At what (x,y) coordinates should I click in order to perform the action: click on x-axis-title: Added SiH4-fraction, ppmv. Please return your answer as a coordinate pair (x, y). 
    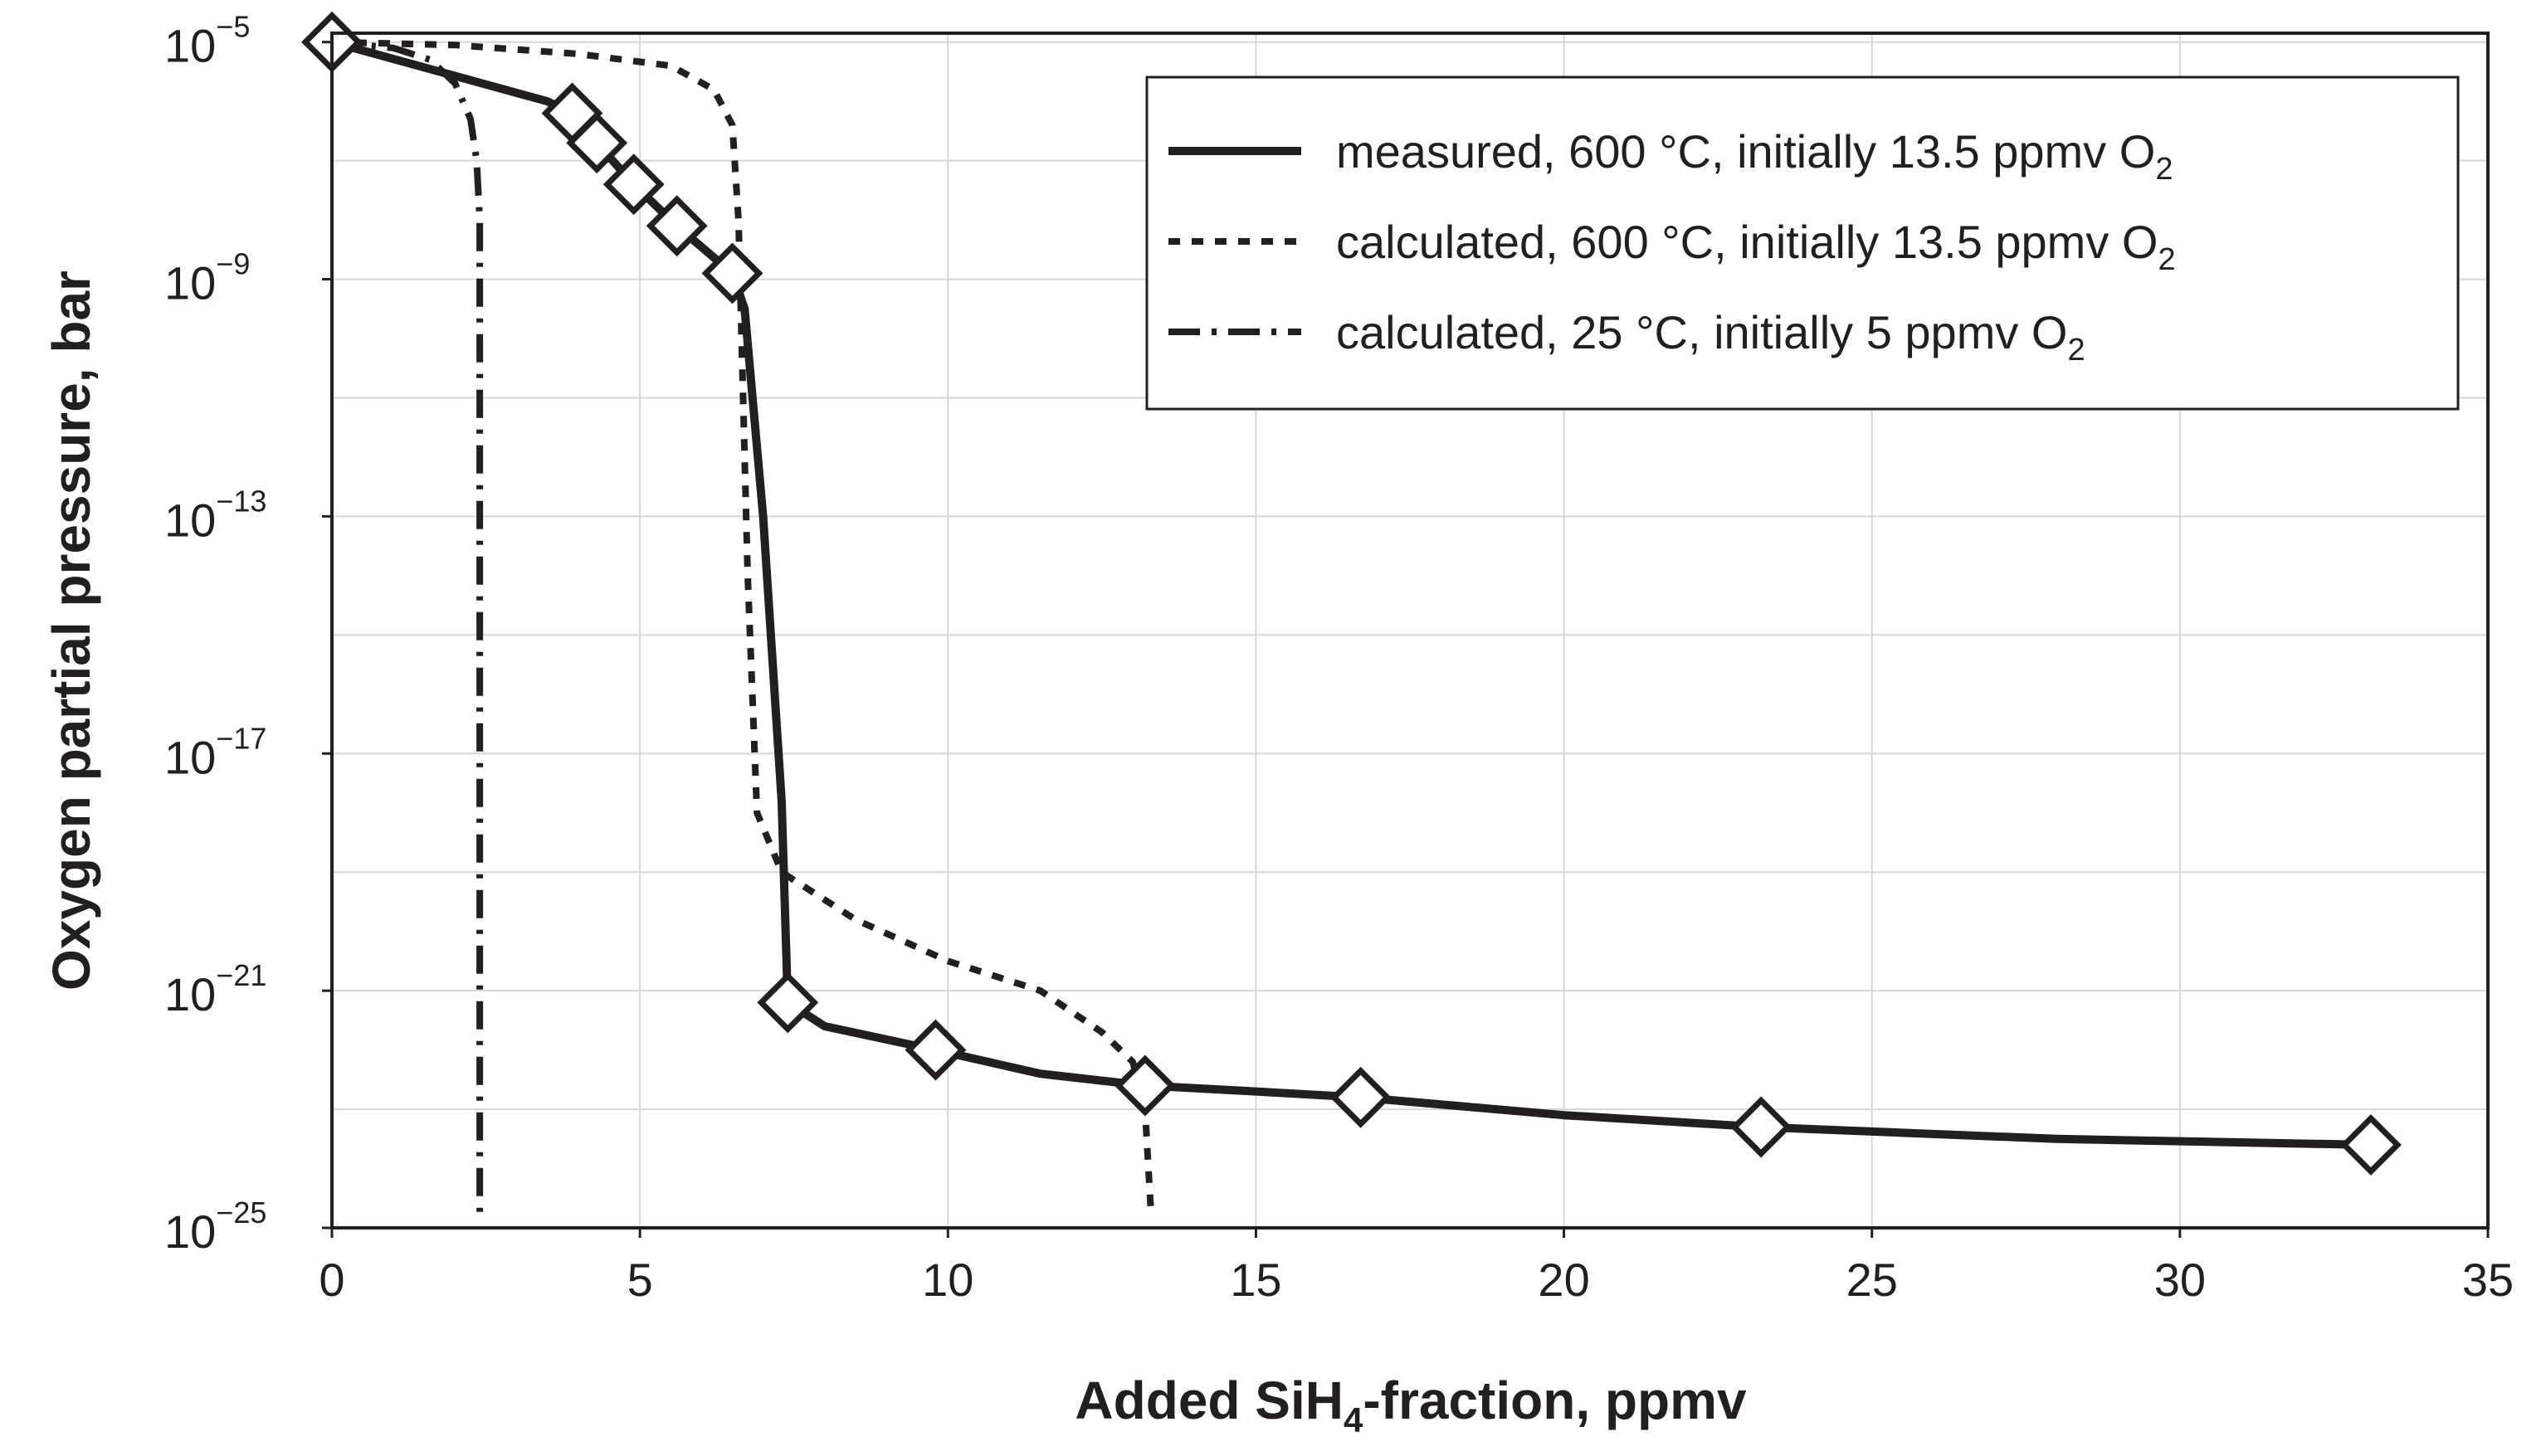
    Looking at the image, I should click on (1411, 1405).